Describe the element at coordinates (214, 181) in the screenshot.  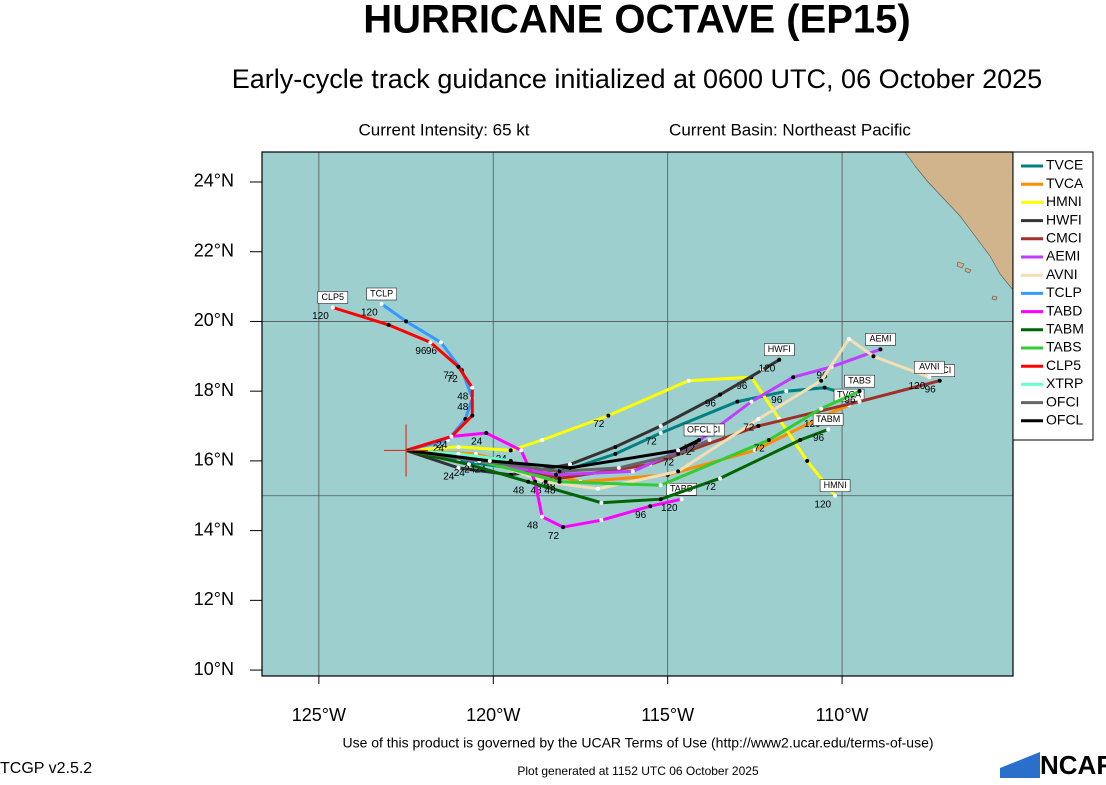
I see `y-tick-label: 24°N` at that location.